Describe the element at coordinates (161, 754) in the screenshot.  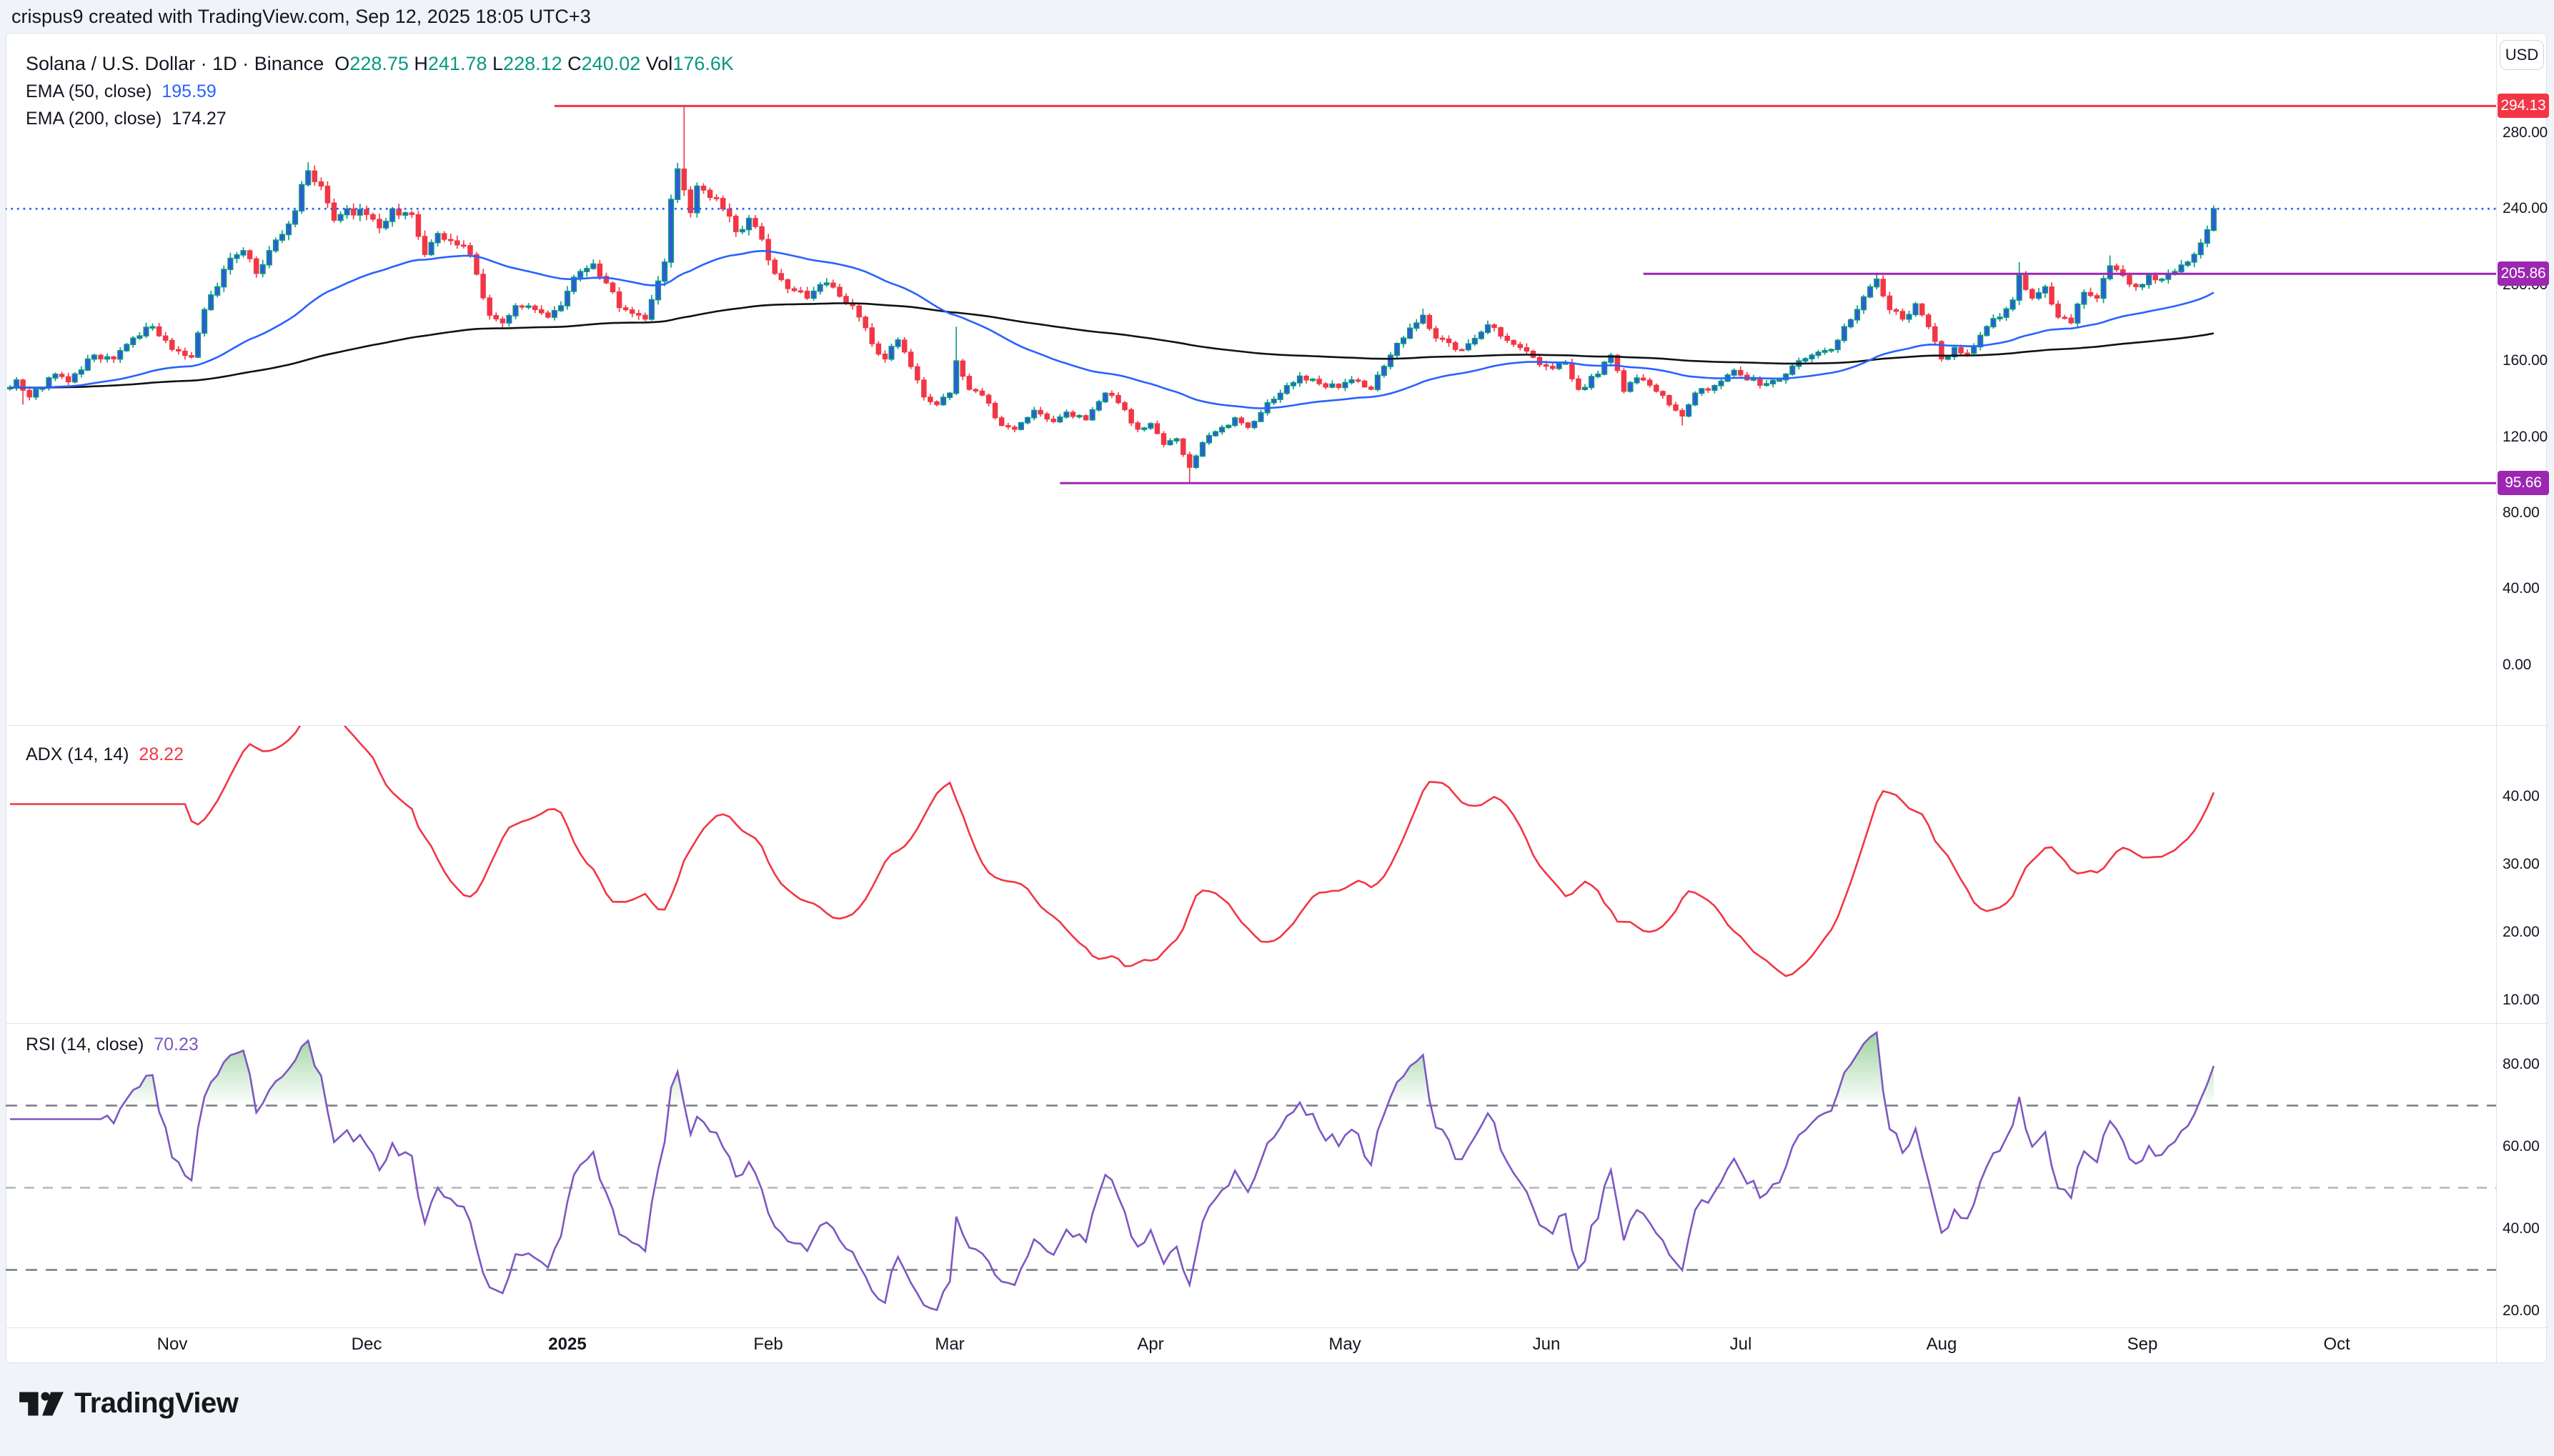
I see `adx-value: 28.22` at that location.